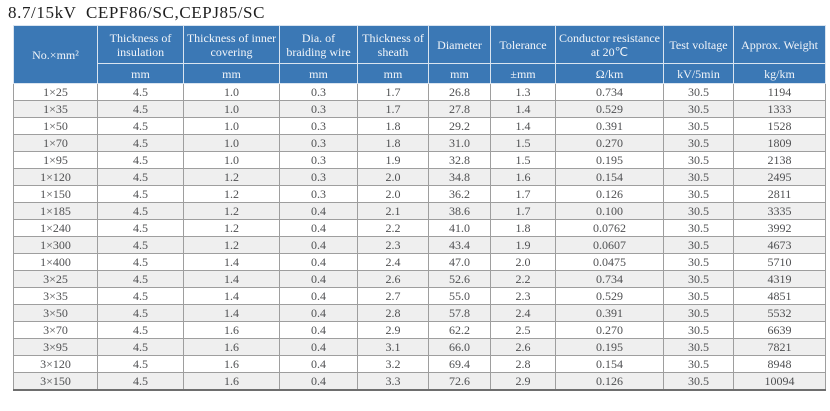 This screenshot has width=830, height=411. Describe the element at coordinates (523, 160) in the screenshot. I see `table-cell-tolerance: 1.5` at that location.